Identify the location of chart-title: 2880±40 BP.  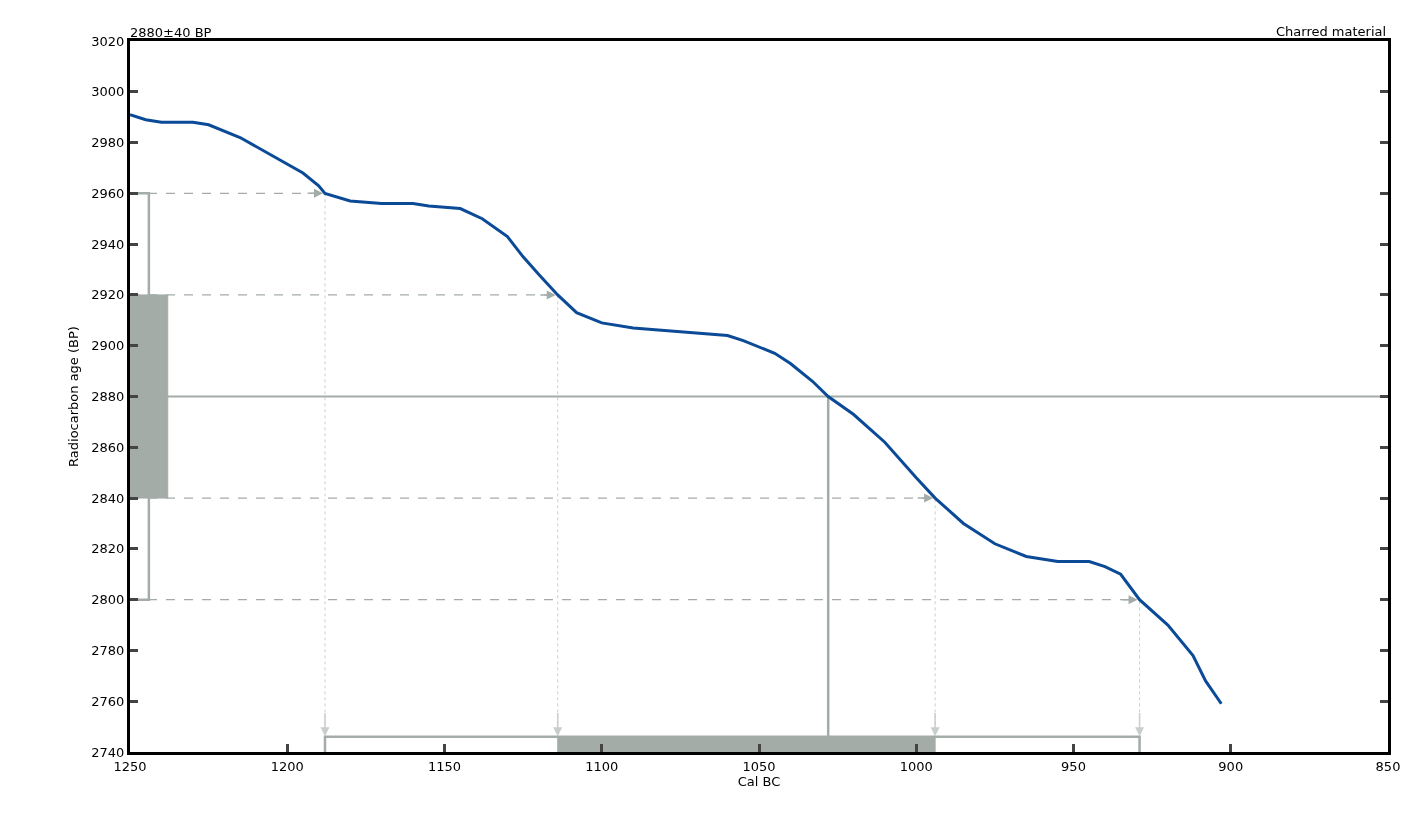
(171, 32).